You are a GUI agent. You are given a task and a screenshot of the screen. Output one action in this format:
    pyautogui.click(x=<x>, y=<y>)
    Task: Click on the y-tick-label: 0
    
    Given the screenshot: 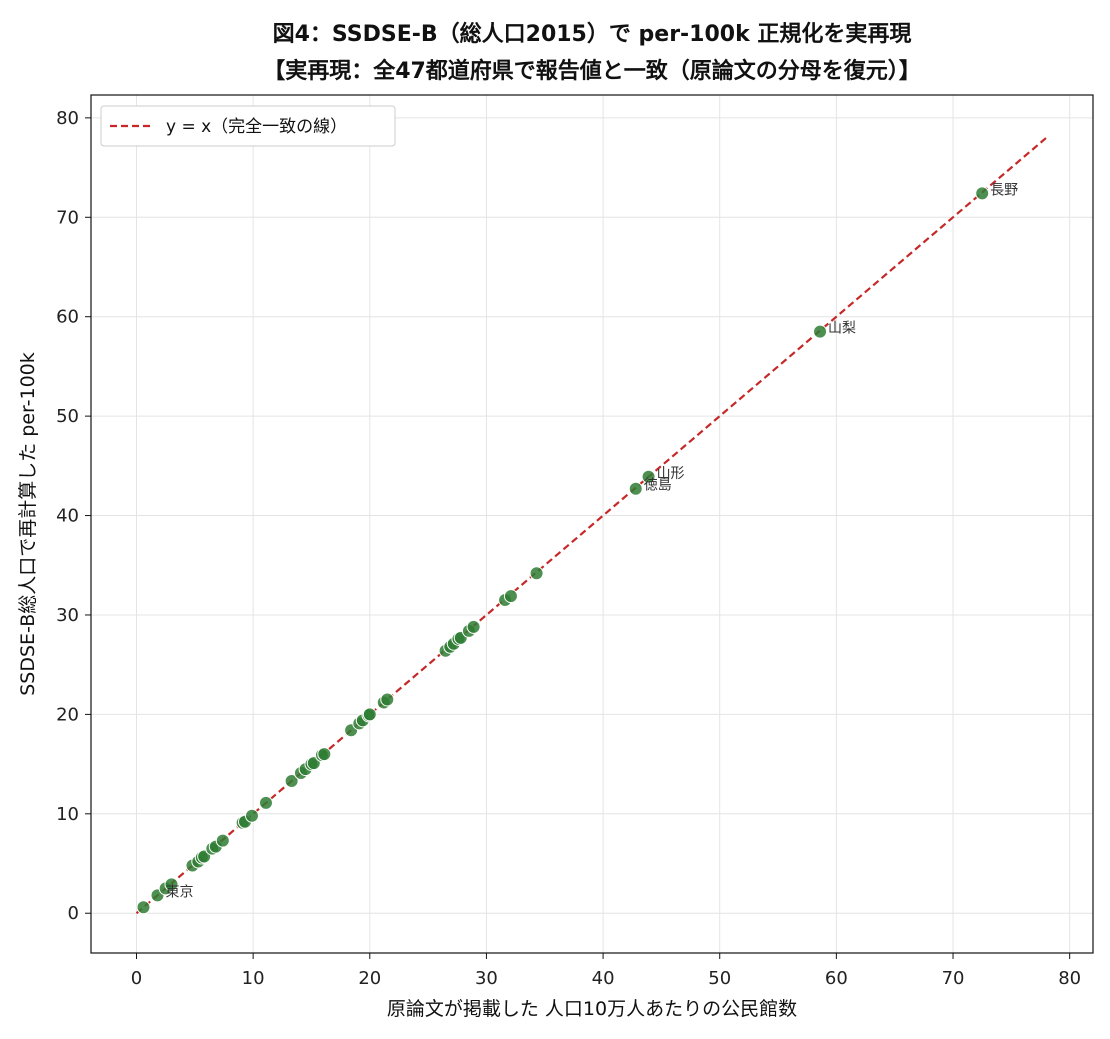 What is the action you would take?
    pyautogui.click(x=73, y=913)
    